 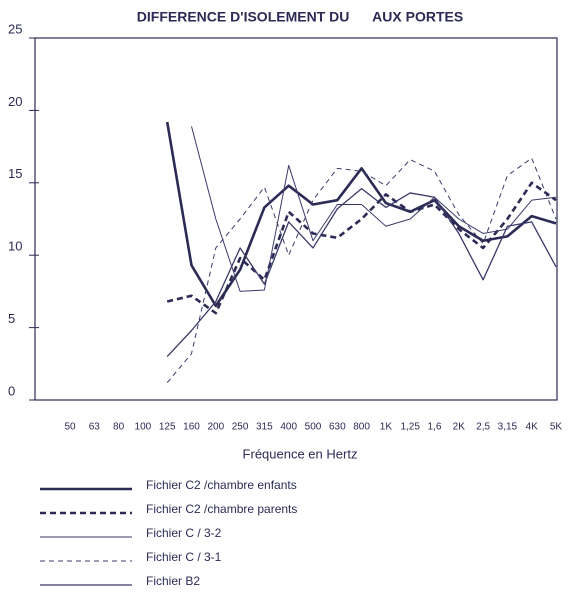 What do you see at coordinates (556, 427) in the screenshot?
I see `x-tick-label: 5K` at bounding box center [556, 427].